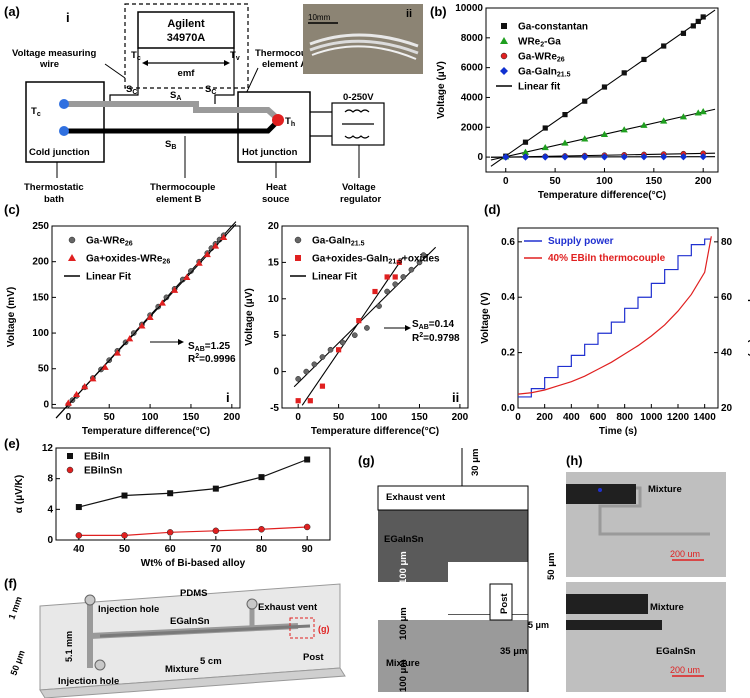 This screenshot has height=698, width=750. What do you see at coordinates (359, 187) in the screenshot?
I see `regulator-line1: Voltage` at bounding box center [359, 187].